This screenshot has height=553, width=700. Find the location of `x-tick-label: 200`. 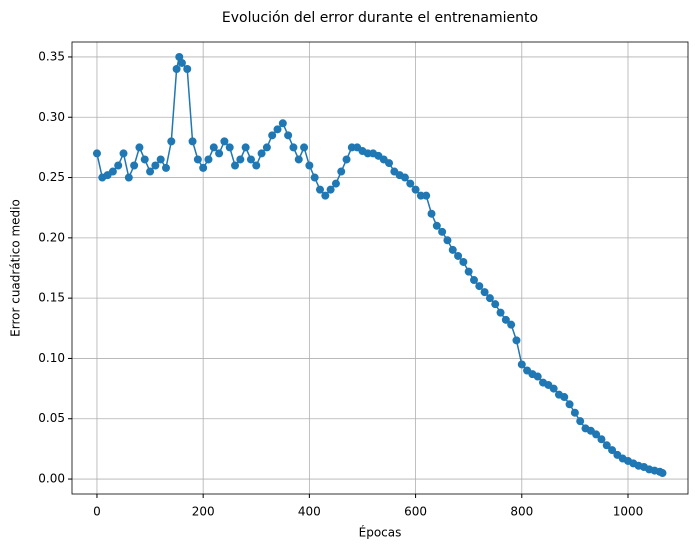

x-tick-label: 200 is located at coordinates (203, 512).